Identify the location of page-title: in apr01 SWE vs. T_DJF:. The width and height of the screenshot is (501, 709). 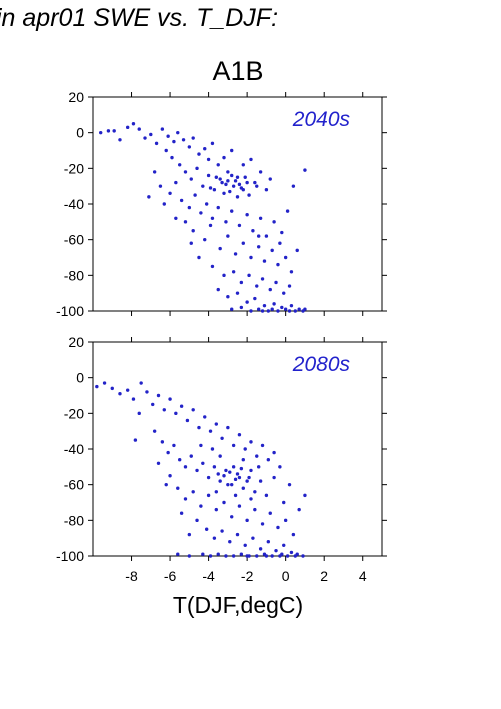
(139, 18).